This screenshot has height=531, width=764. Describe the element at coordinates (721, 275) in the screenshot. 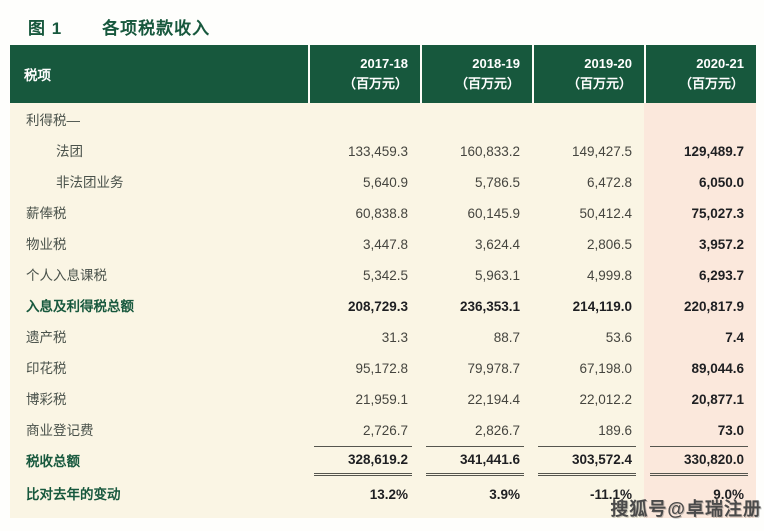

I see `cell: 6,293.7` at that location.